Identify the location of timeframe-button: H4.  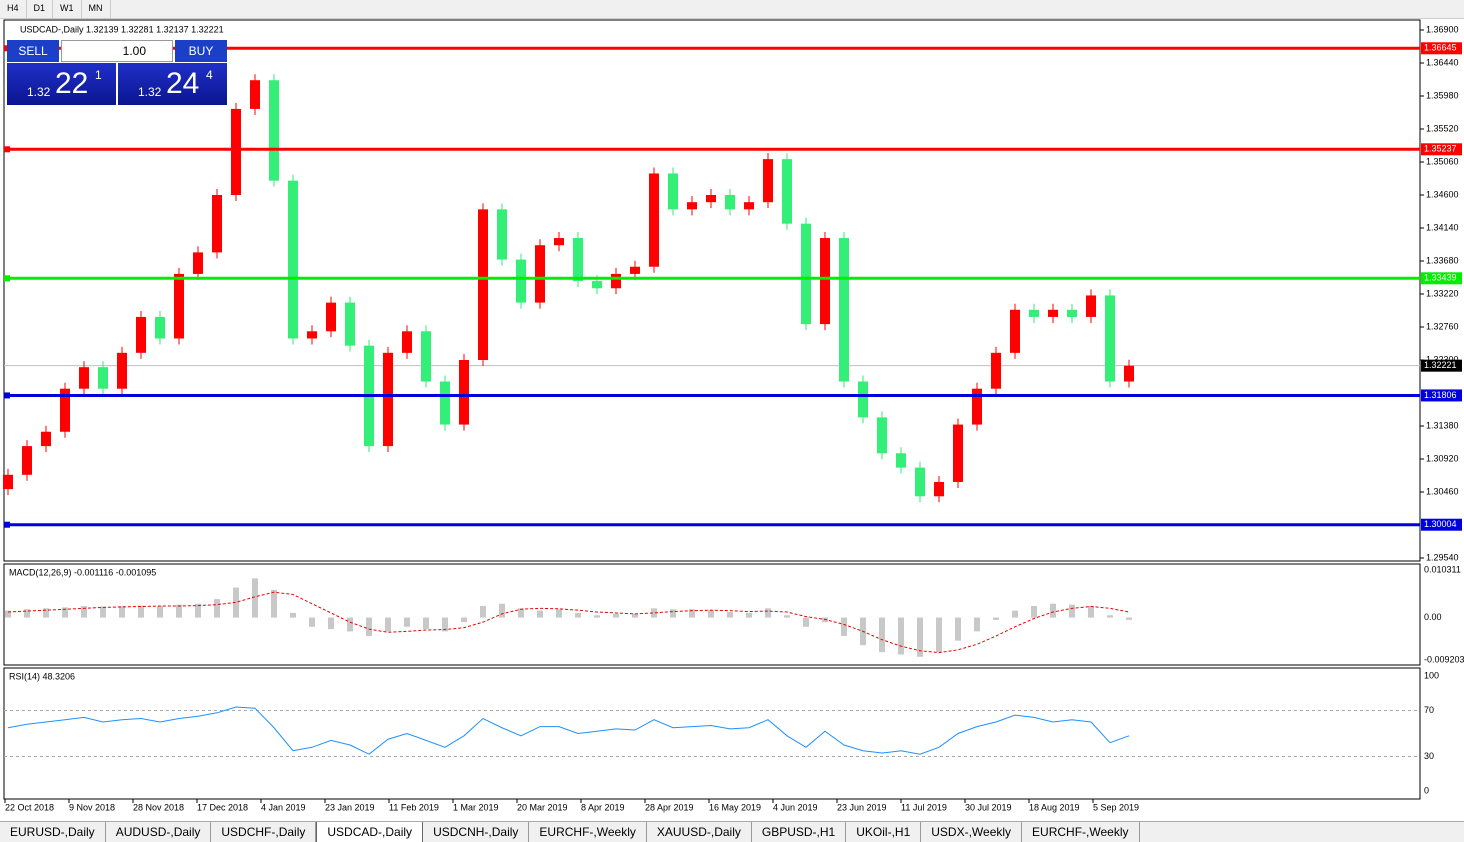
(13, 9).